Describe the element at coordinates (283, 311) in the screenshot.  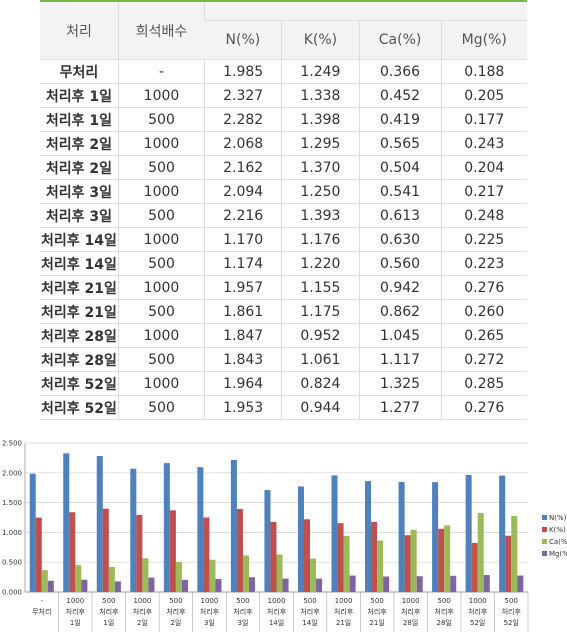
I see `table-row: 처리후 21일 500 1.861 1.175 0.862 0.260` at that location.